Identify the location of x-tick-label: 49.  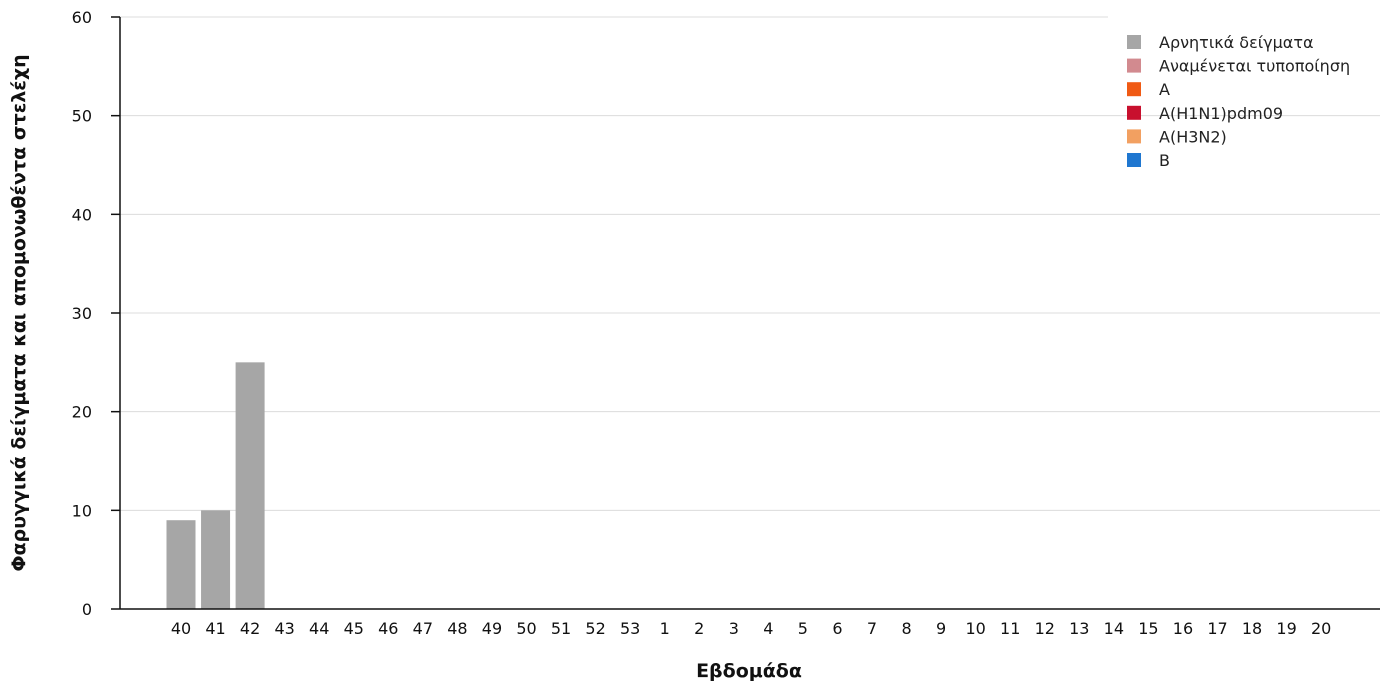
(492, 628).